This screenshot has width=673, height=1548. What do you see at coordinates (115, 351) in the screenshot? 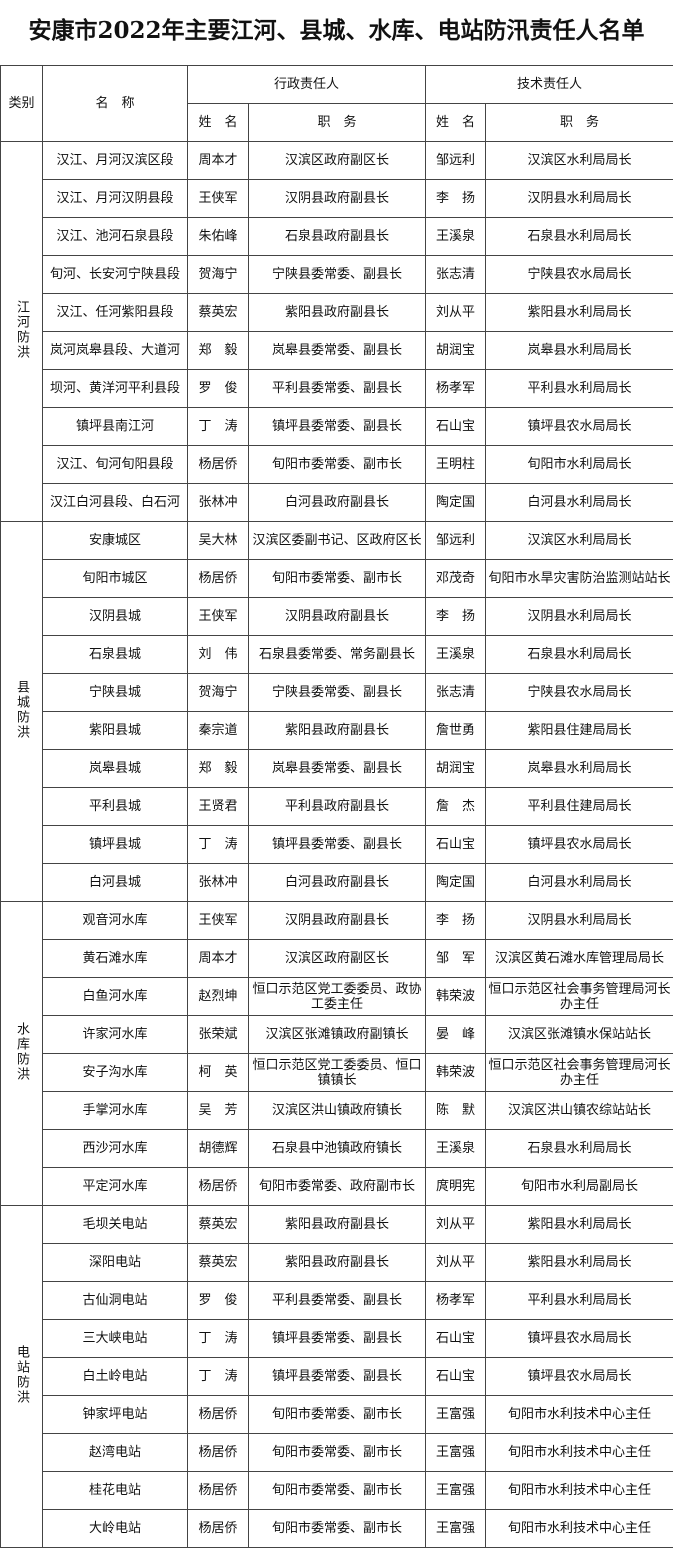
I see `item-name: 岚河岚皋县段、大道河` at bounding box center [115, 351].